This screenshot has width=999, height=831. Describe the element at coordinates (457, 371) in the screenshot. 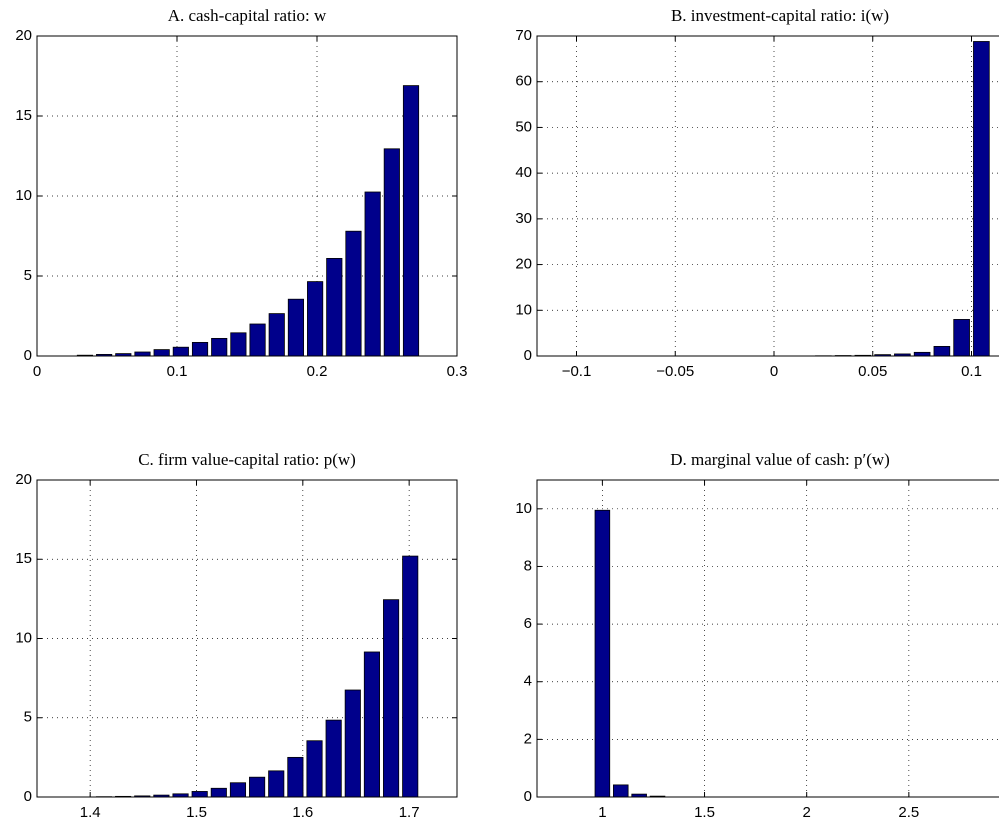

I see `x-tick-label: 0.3` at that location.